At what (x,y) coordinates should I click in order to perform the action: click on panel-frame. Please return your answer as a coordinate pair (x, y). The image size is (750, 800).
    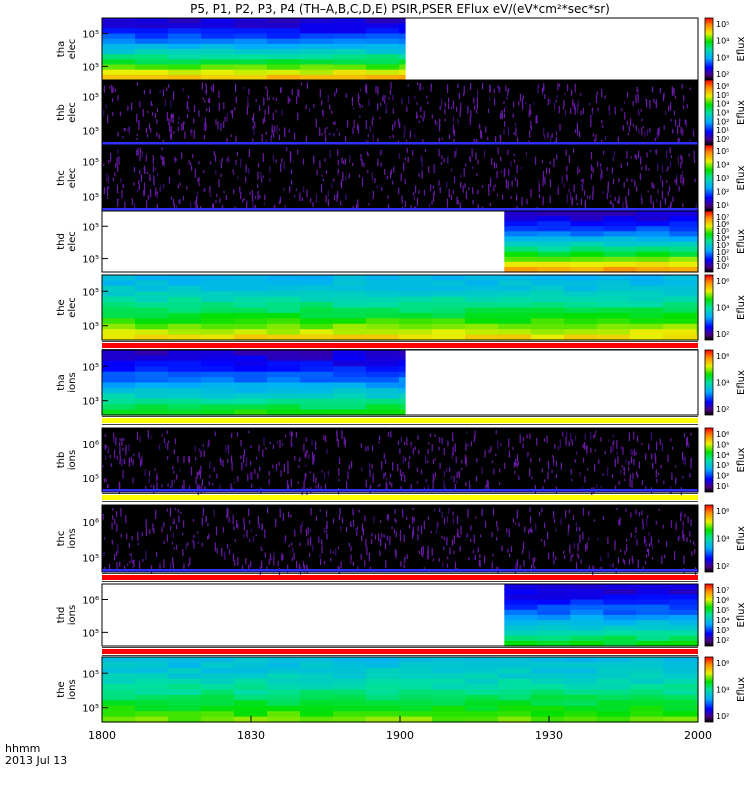
    Looking at the image, I should click on (400, 538).